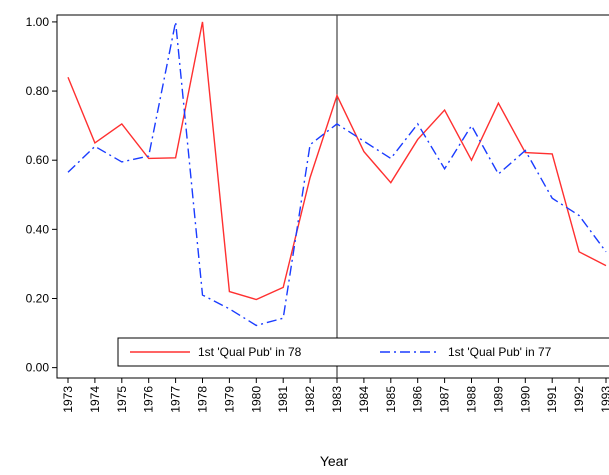  Describe the element at coordinates (38, 229) in the screenshot. I see `y-tick-label: 0.40` at that location.